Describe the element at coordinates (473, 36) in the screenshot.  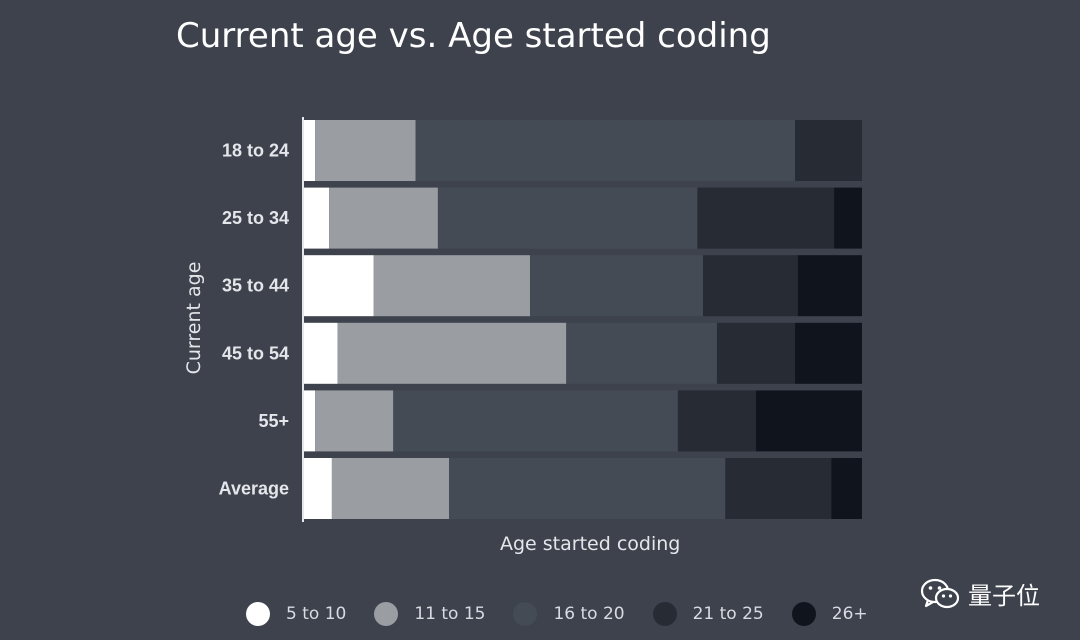
I see `chart-title: Current age vs. Age started coding` at that location.